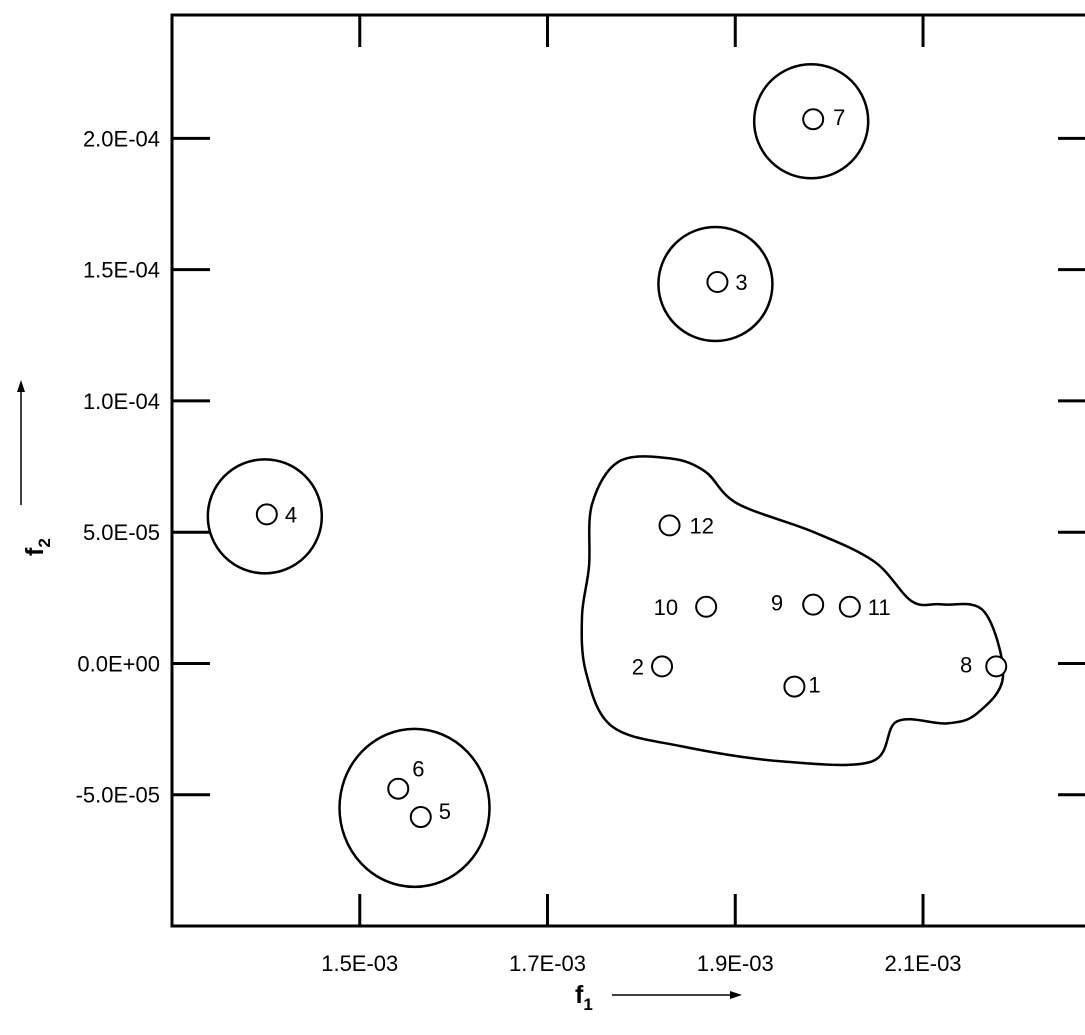 This screenshot has height=1035, width=1085. I want to click on data-point-label: 8, so click(966, 664).